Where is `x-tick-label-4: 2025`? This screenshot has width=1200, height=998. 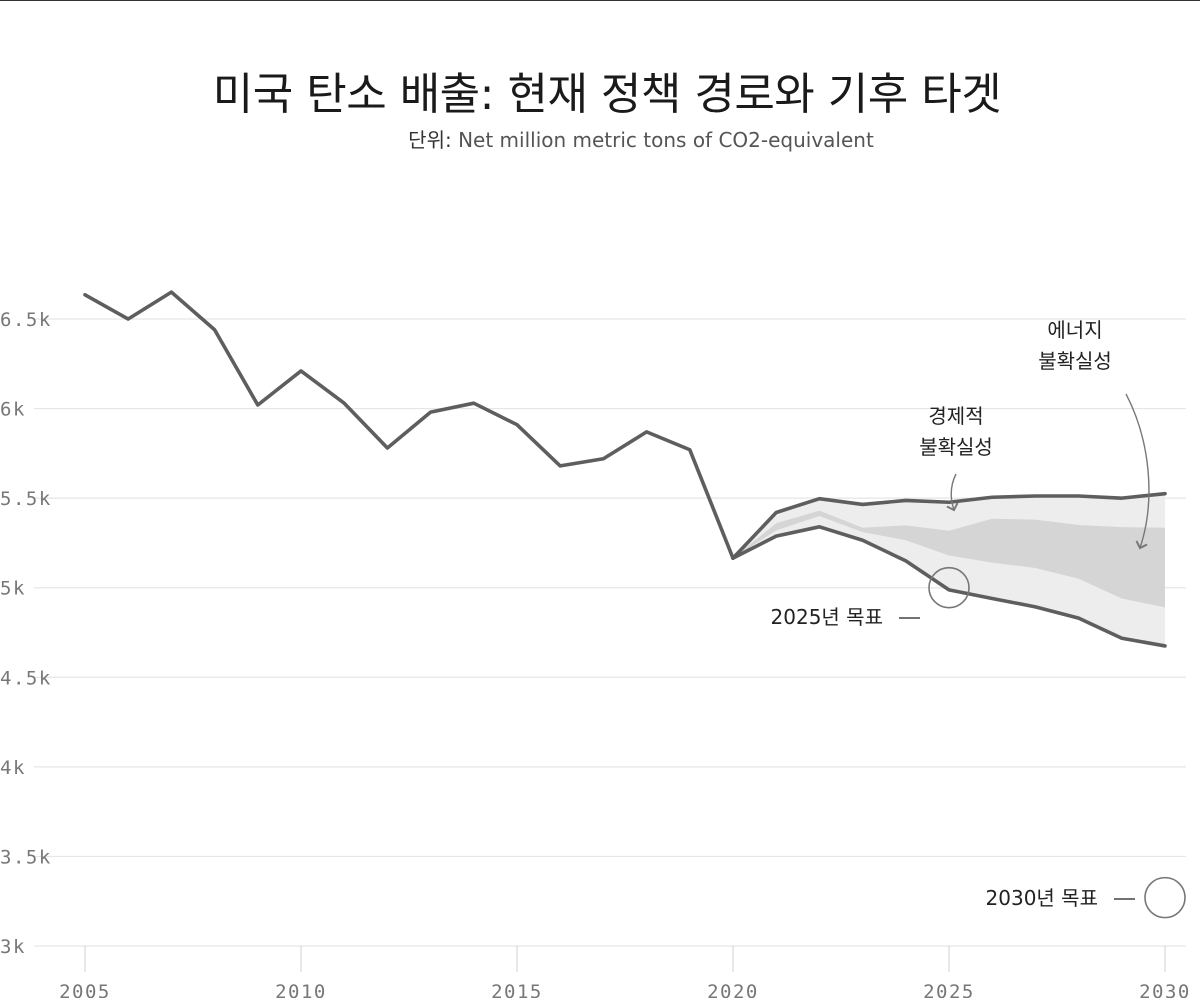
x-tick-label-4: 2025 is located at coordinates (949, 989).